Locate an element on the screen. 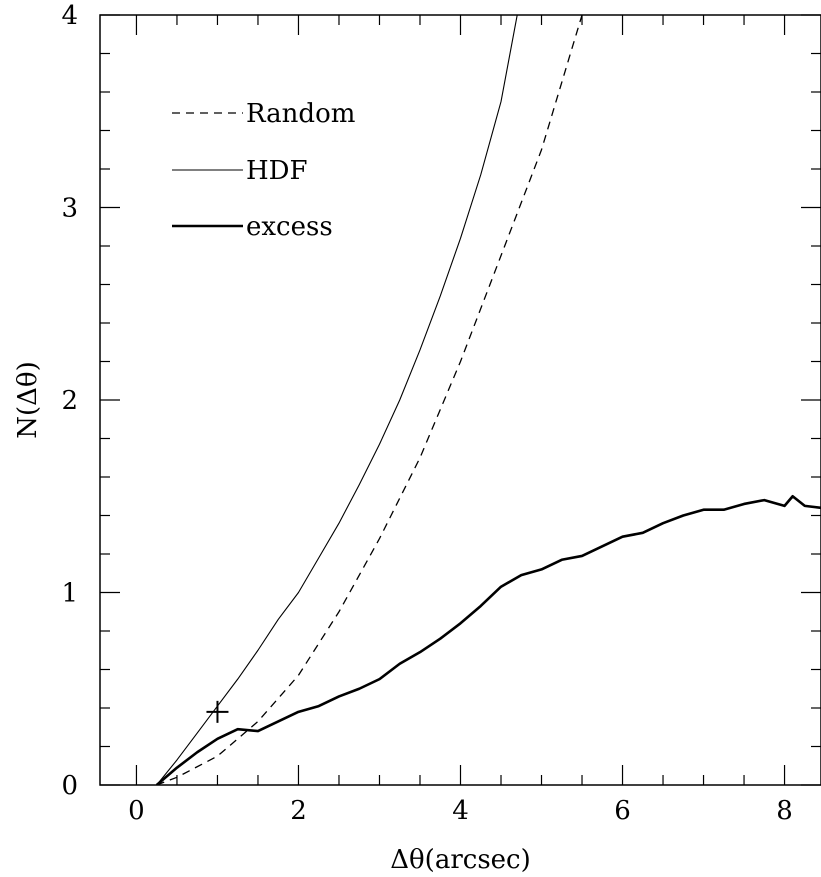  y-tick-label: 2 is located at coordinates (69, 401).